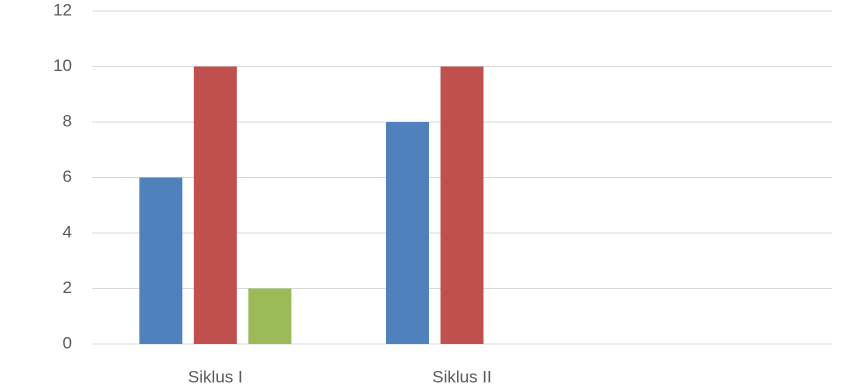 Image resolution: width=866 pixels, height=389 pixels. Describe the element at coordinates (215, 376) in the screenshot. I see `x-tick-label: Siklus I` at that location.